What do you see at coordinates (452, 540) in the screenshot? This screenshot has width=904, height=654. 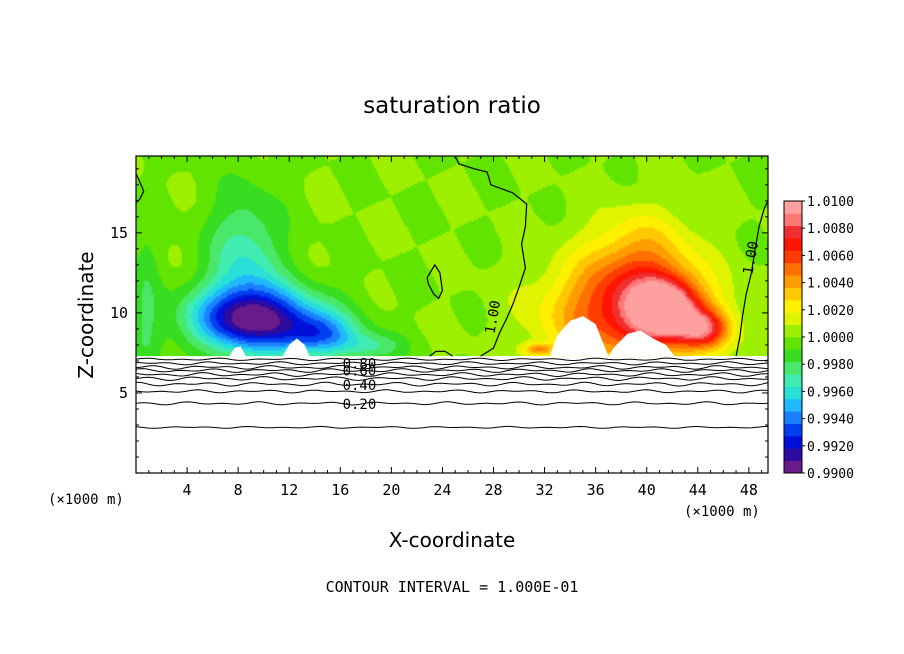 I see `x-axis-label: X-coordinate` at bounding box center [452, 540].